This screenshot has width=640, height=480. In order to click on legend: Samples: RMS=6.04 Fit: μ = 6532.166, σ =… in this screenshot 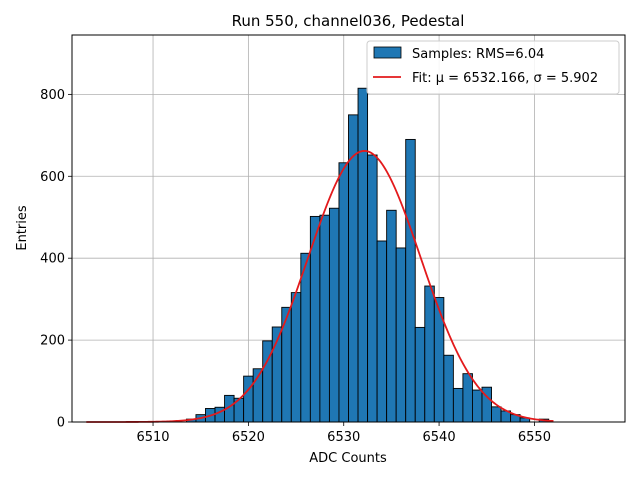, I will do `click(493, 67)`.